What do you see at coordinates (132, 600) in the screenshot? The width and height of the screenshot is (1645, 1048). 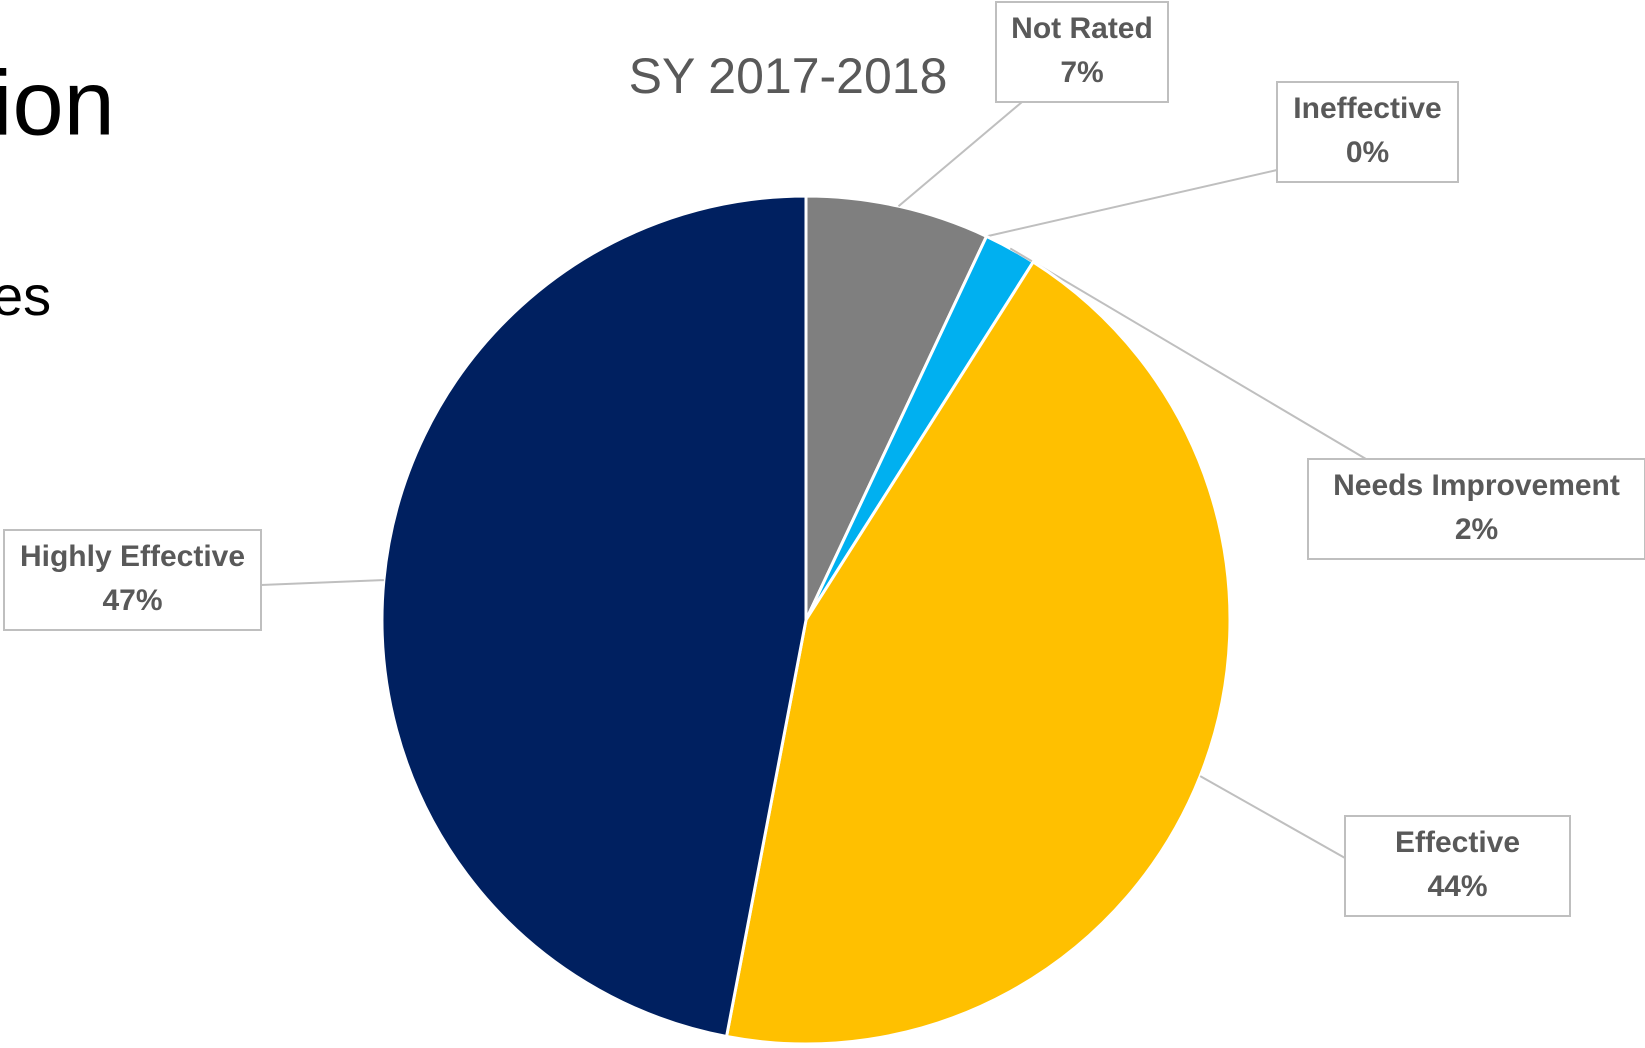 I see `value-label: 47%` at bounding box center [132, 600].